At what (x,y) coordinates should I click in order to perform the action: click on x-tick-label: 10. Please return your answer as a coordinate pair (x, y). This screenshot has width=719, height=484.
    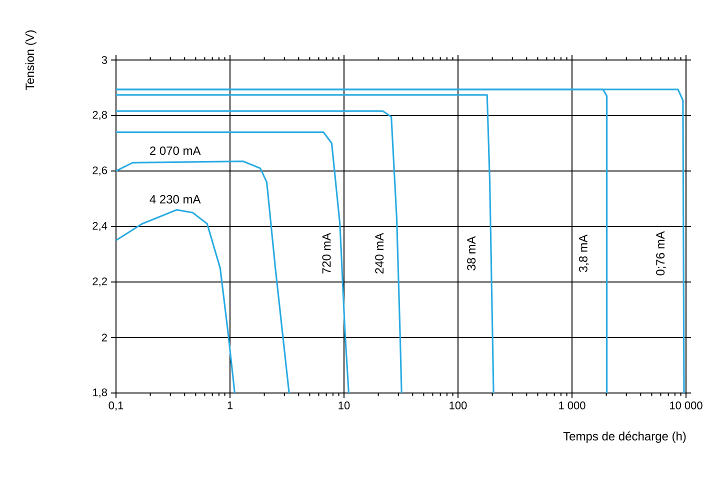
    Looking at the image, I should click on (344, 406).